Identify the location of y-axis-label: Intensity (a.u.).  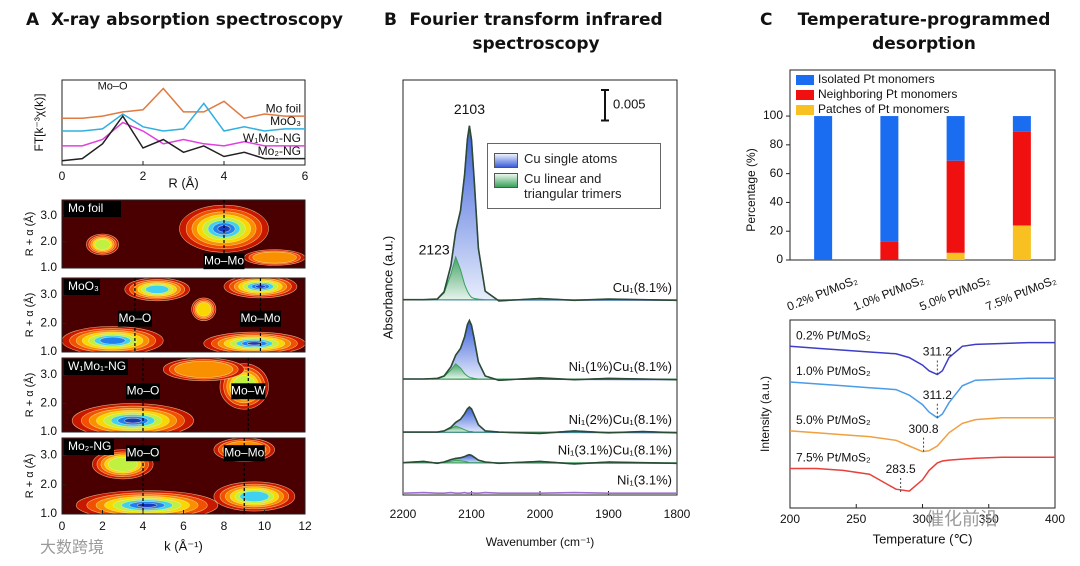
(765, 414).